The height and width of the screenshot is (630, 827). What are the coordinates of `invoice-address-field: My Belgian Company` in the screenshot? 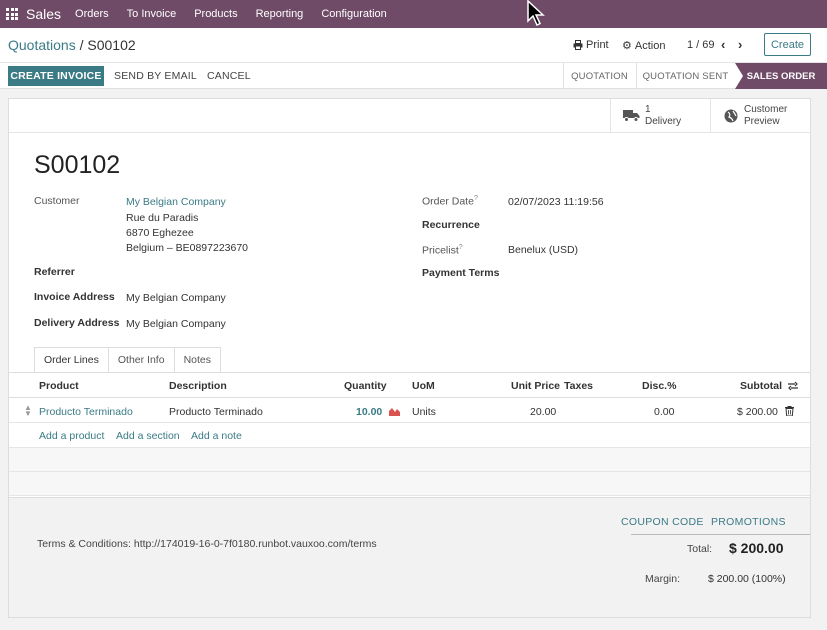 It's located at (176, 298).